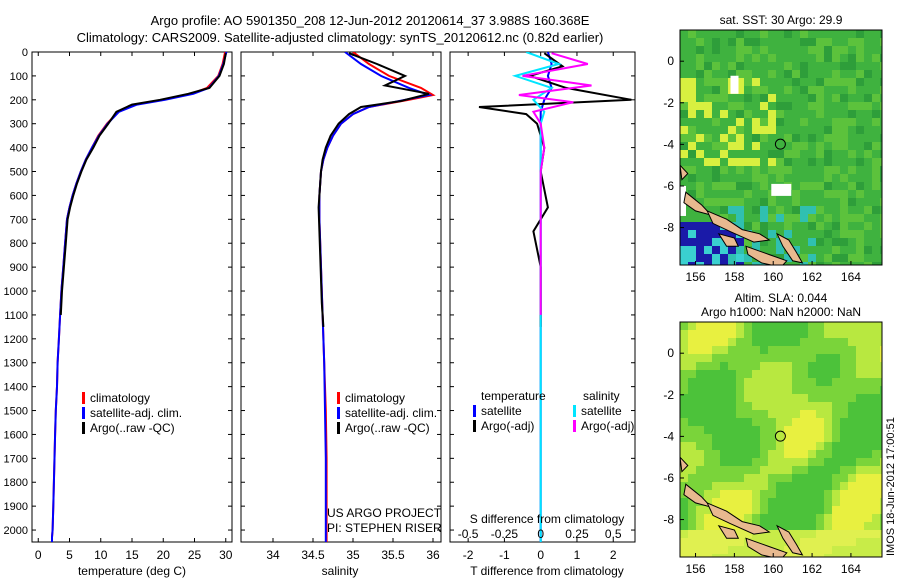 This screenshot has height=580, width=900. I want to click on x-tick-label: 25, so click(195, 555).